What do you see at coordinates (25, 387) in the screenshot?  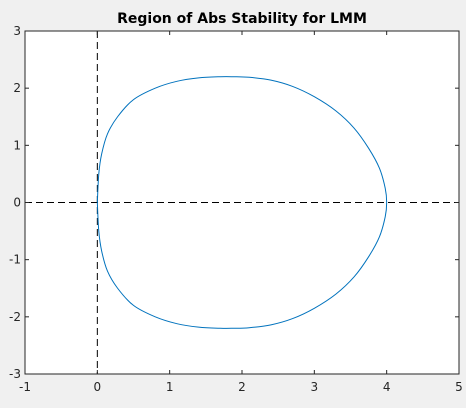 I see `x-tick-label: -1` at bounding box center [25, 387].